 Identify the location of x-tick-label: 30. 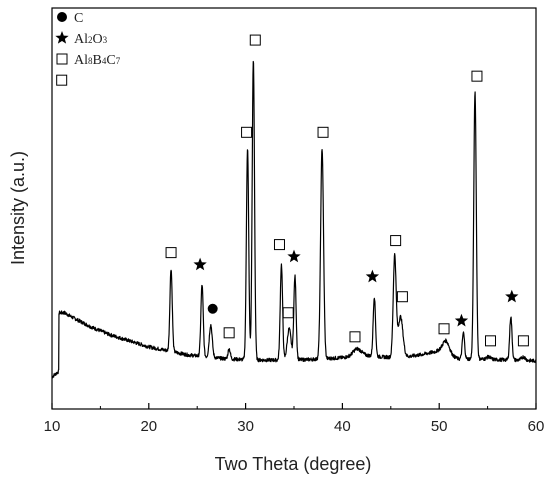
(245, 426).